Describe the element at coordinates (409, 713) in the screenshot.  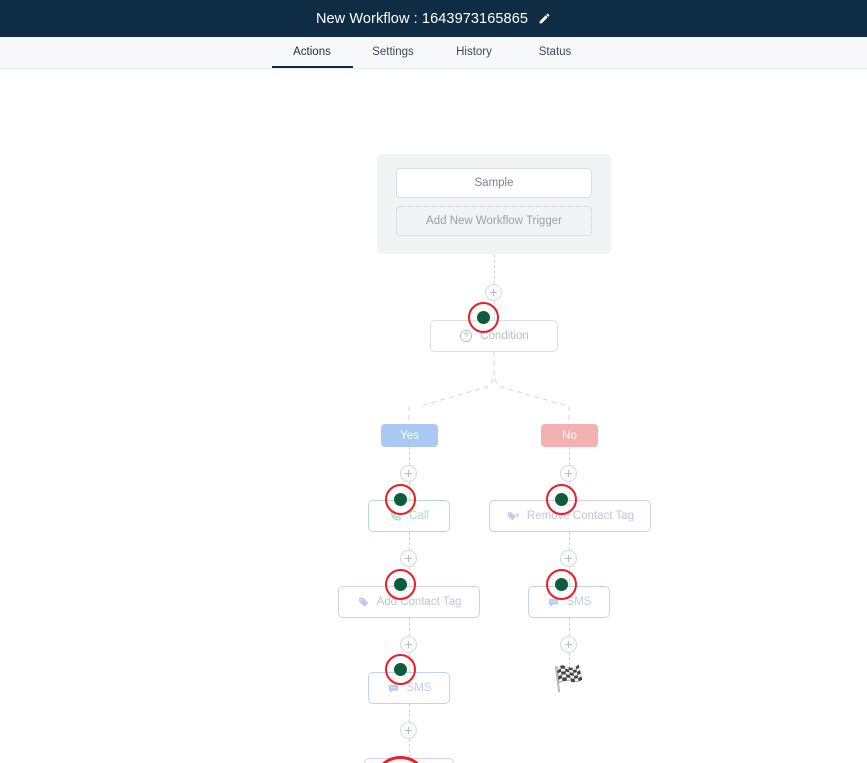
I see `connector-sms-plus4` at that location.